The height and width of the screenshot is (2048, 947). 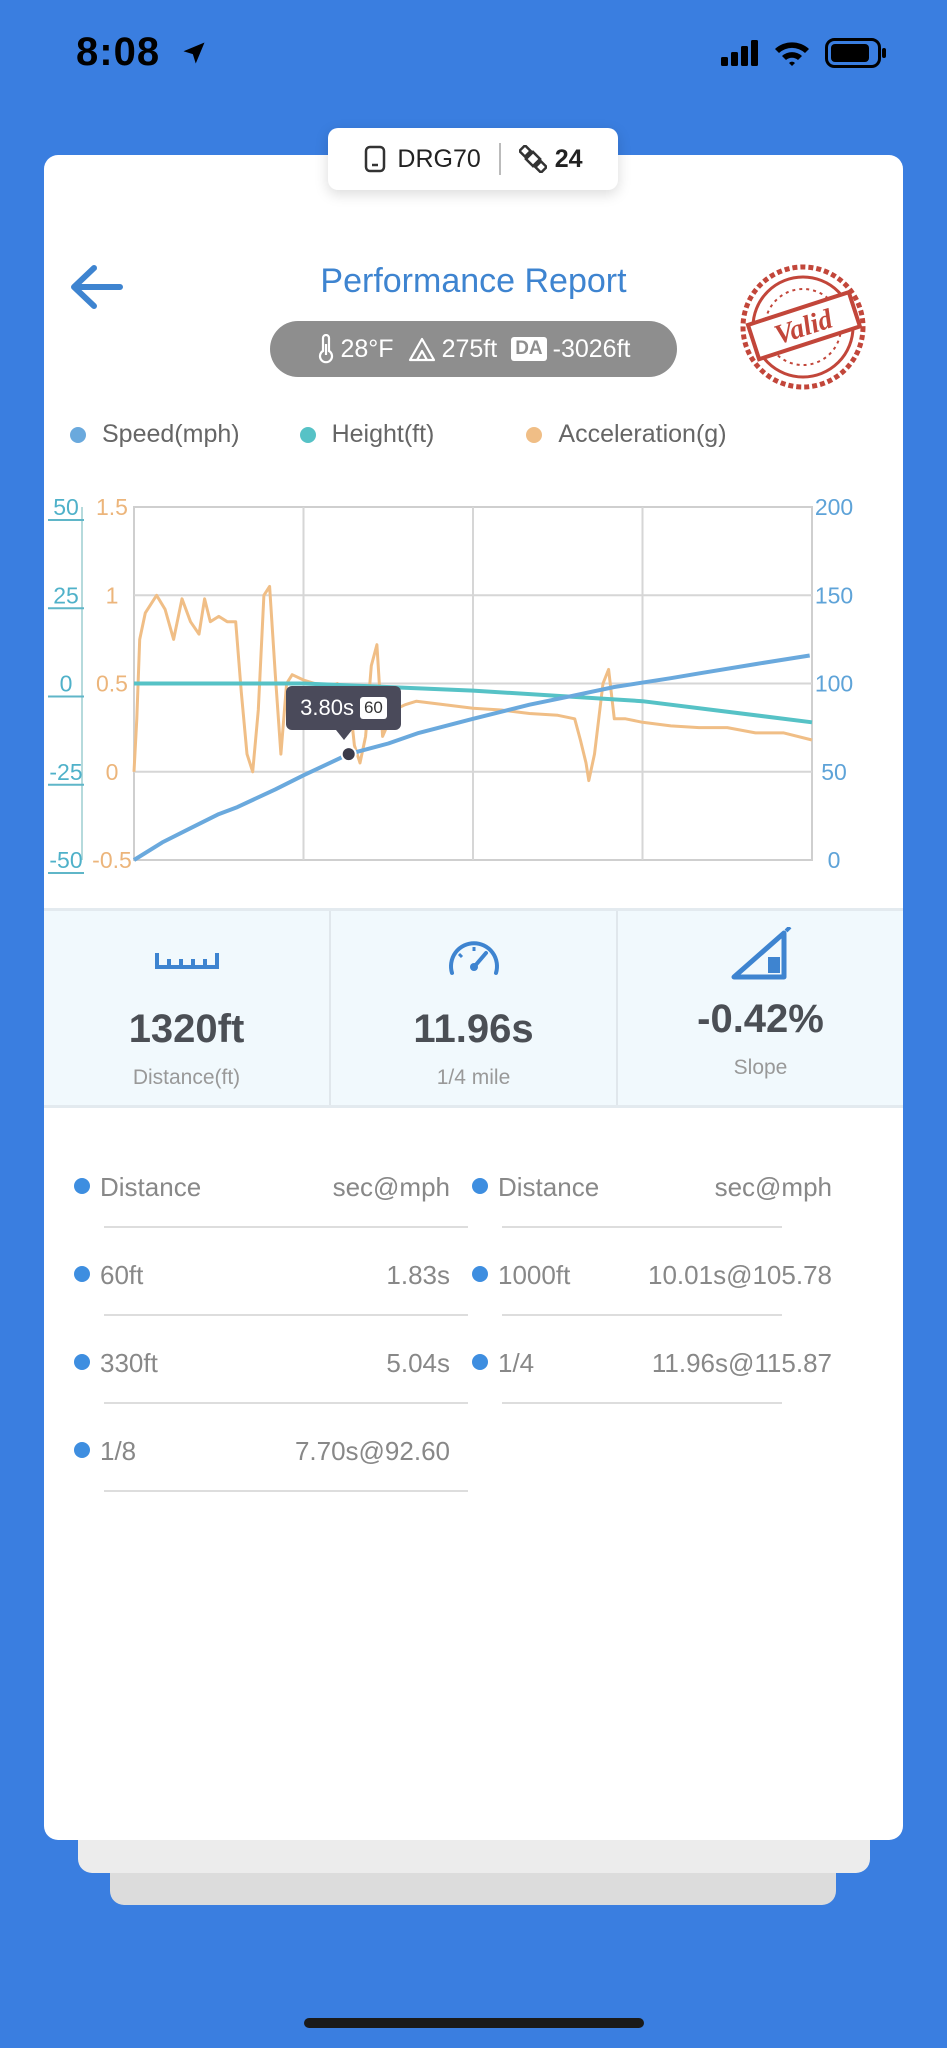 I want to click on altitude-segment: 275ft, so click(x=452, y=349).